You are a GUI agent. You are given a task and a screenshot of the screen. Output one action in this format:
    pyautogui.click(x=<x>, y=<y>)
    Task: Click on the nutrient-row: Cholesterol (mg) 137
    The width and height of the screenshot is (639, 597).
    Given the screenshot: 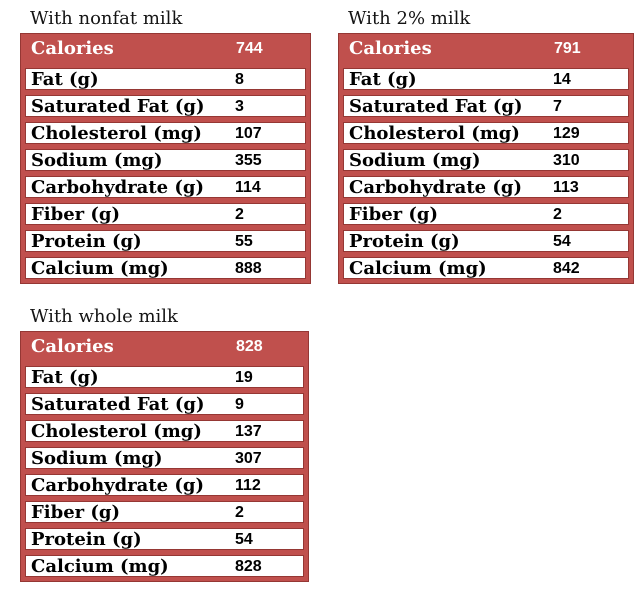 What is the action you would take?
    pyautogui.click(x=164, y=431)
    